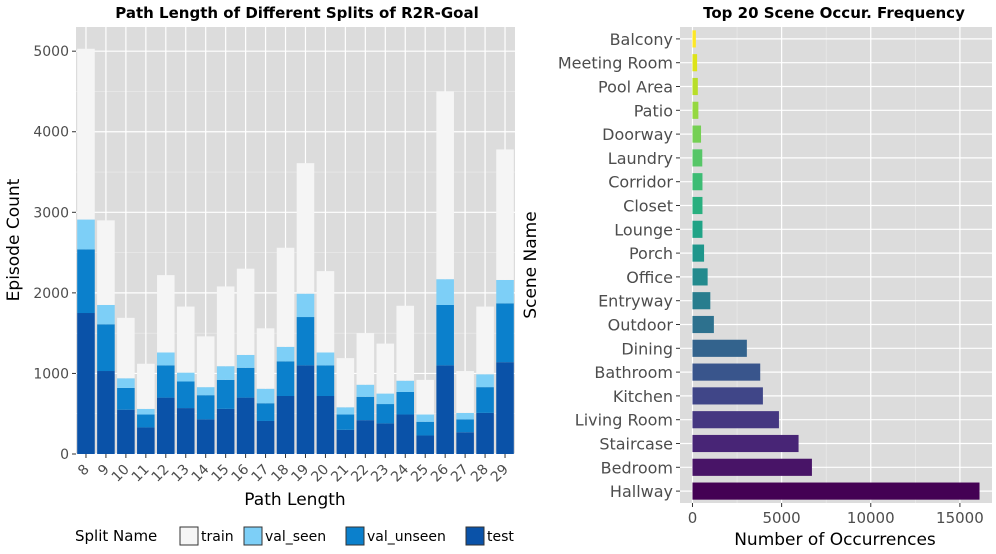 The width and height of the screenshot is (996, 554). What do you see at coordinates (51, 253) in the screenshot?
I see `left-y-tick-labels: 0 1000 2000 3000 4000 5000` at bounding box center [51, 253].